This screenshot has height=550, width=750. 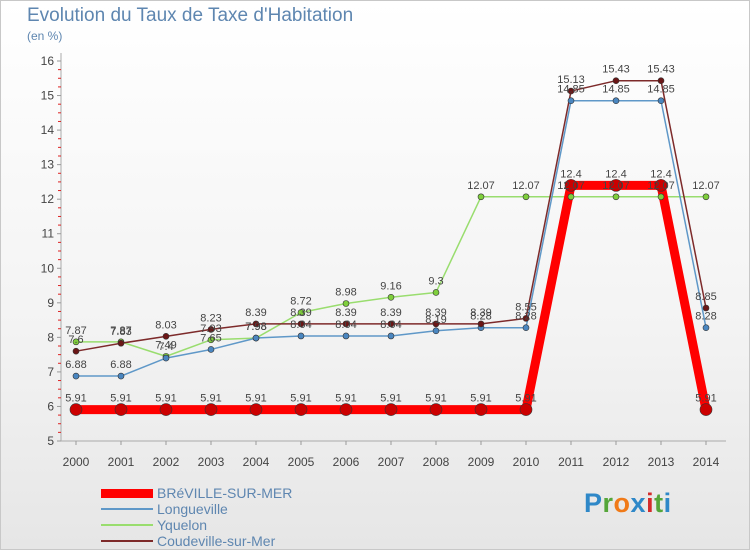 I want to click on x-tick-label: 2003, so click(x=211, y=462).